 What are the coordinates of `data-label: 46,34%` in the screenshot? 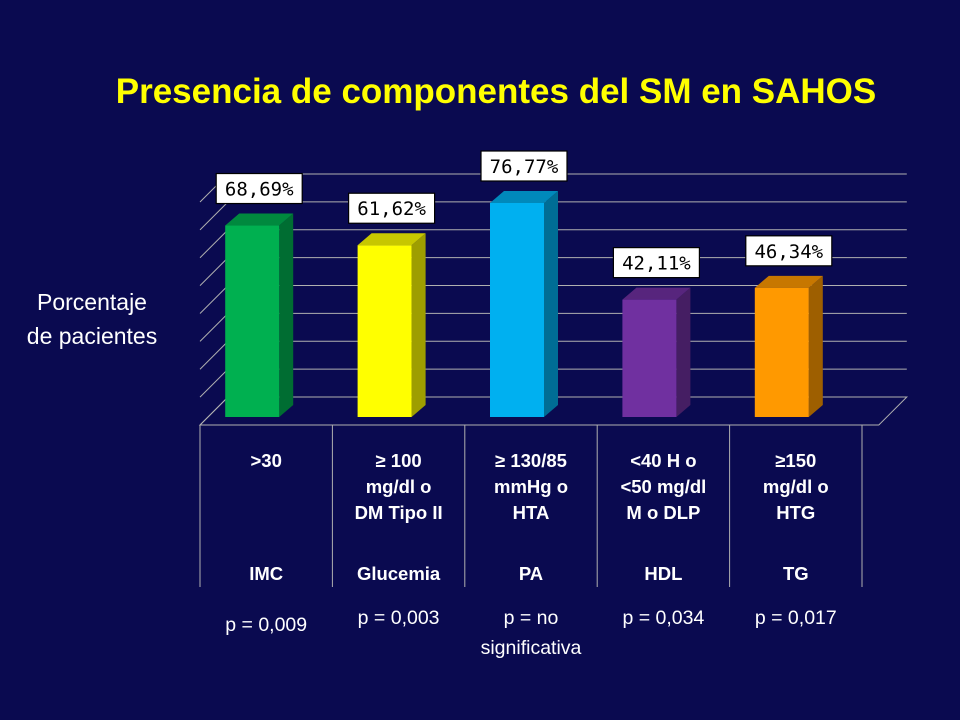 It's located at (788, 252).